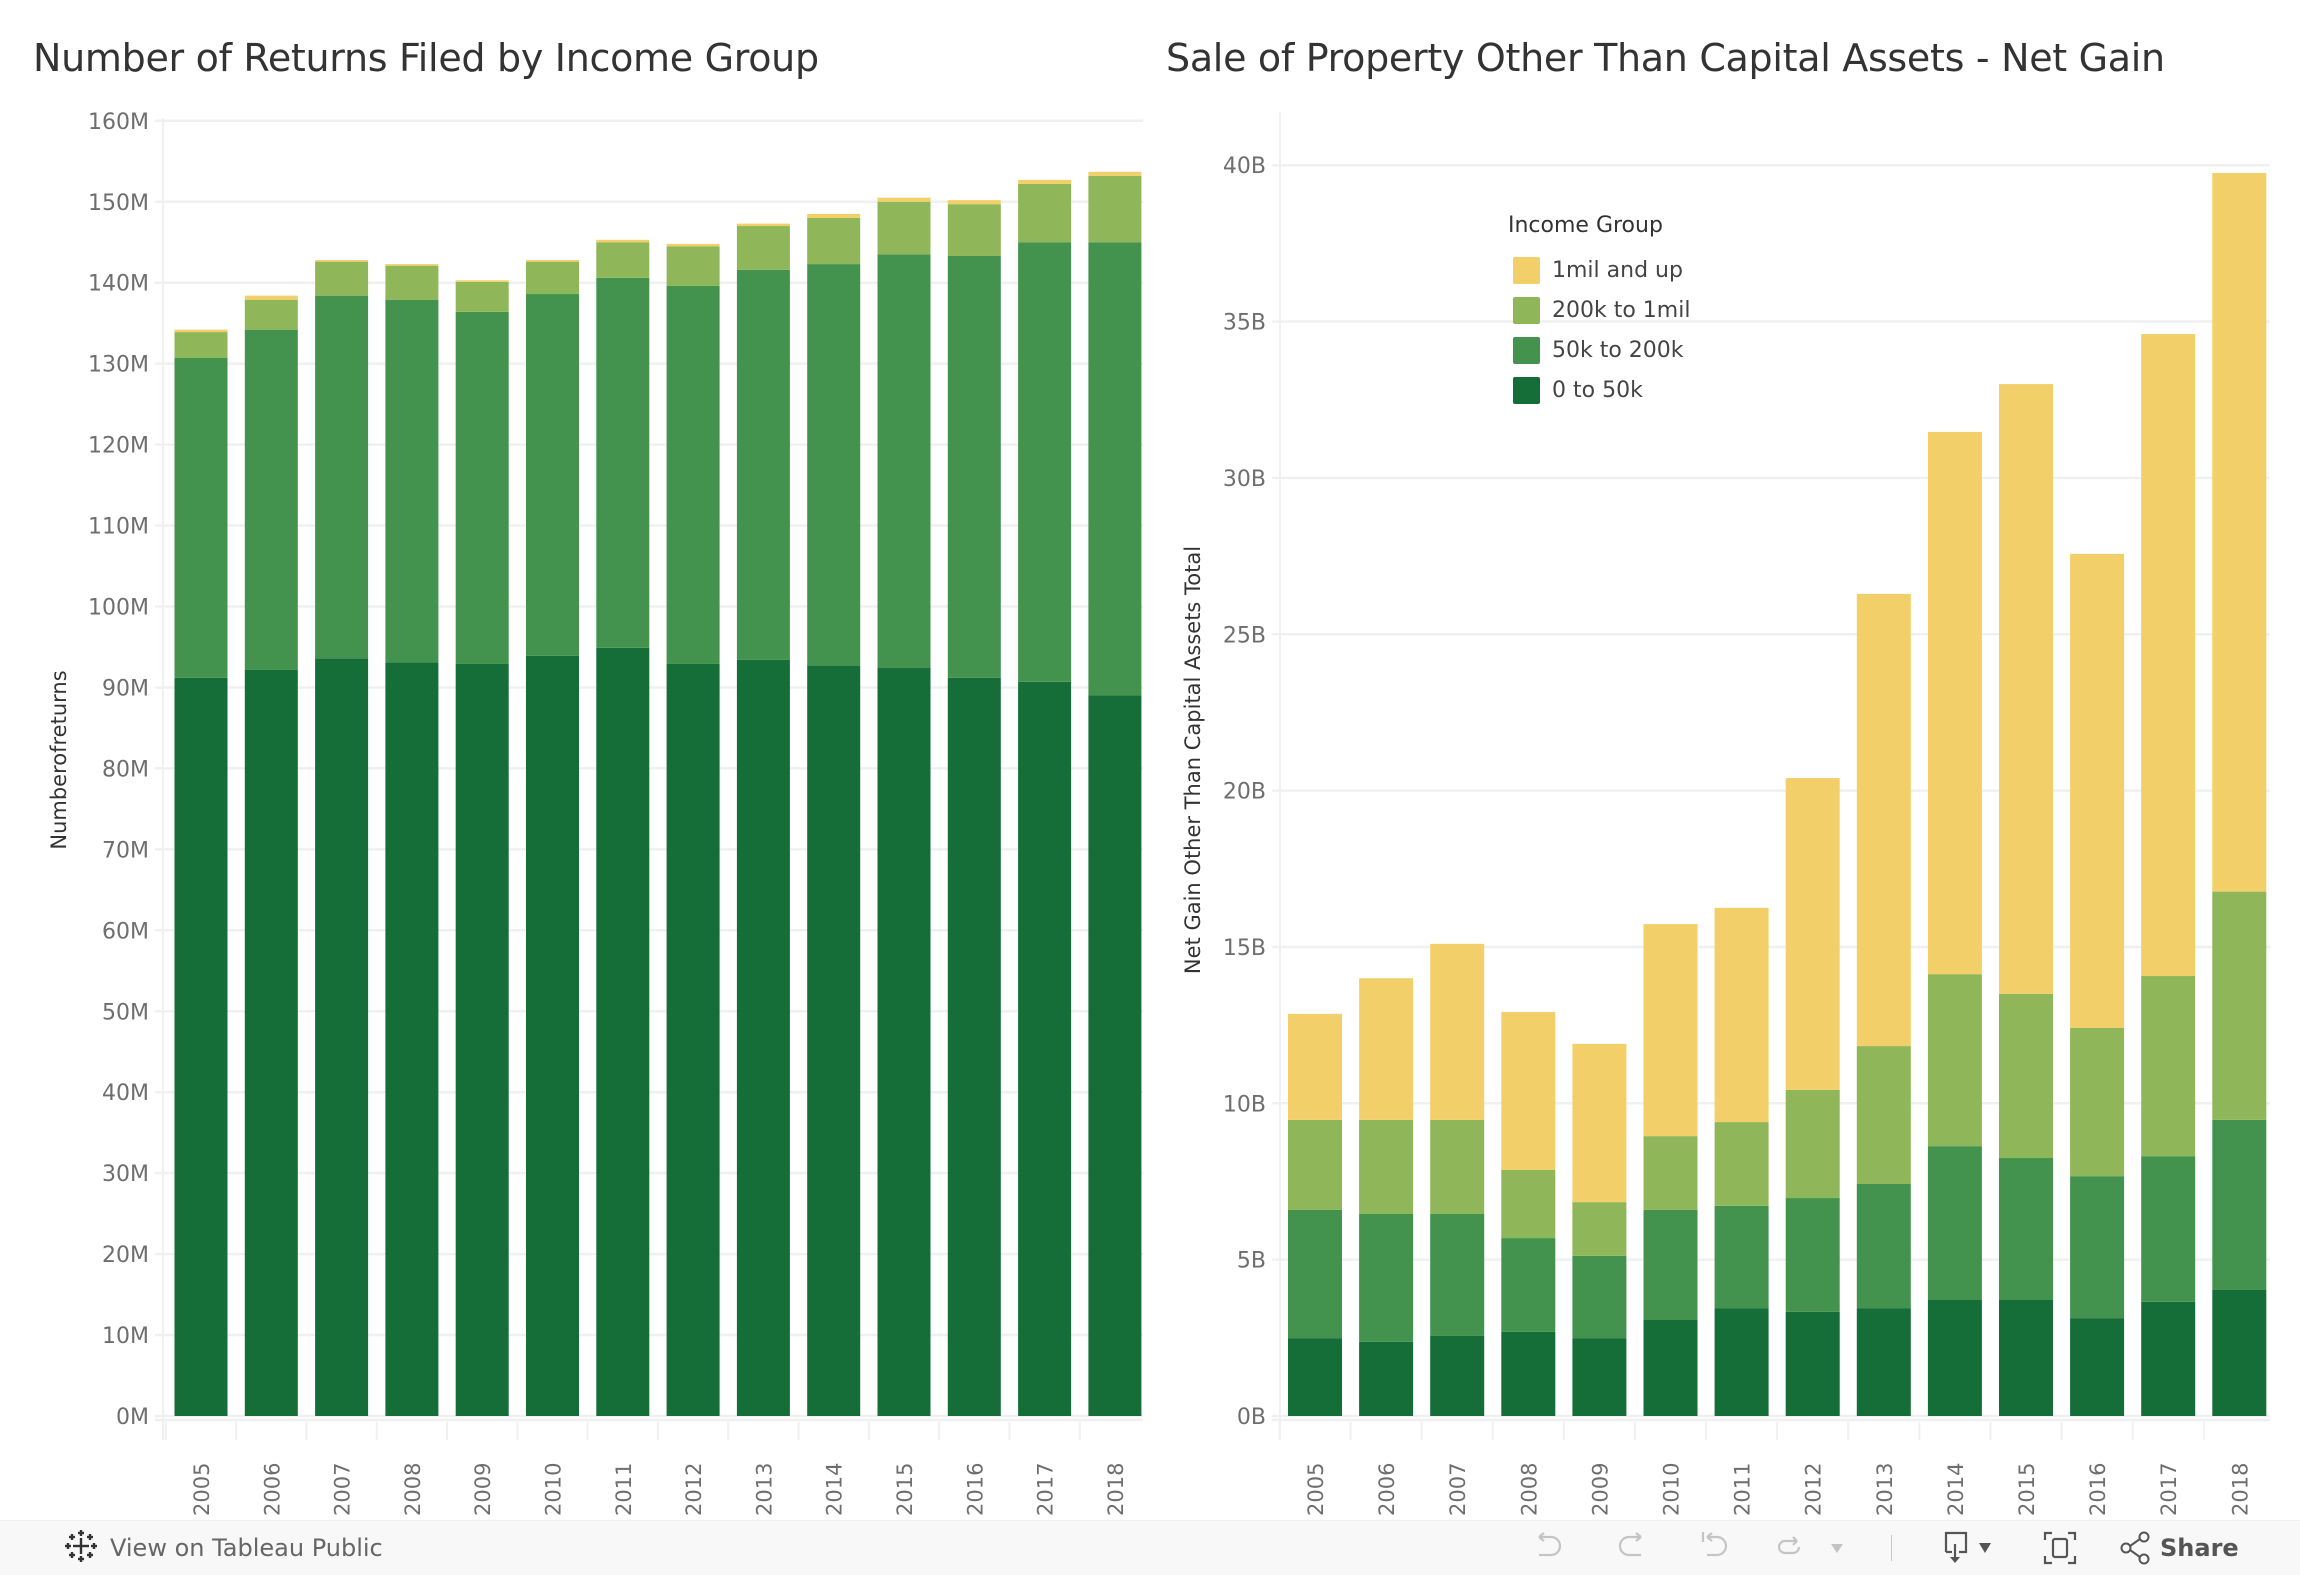 The width and height of the screenshot is (2300, 1575). What do you see at coordinates (118, 122) in the screenshot?
I see `y-tick-label: 160M` at bounding box center [118, 122].